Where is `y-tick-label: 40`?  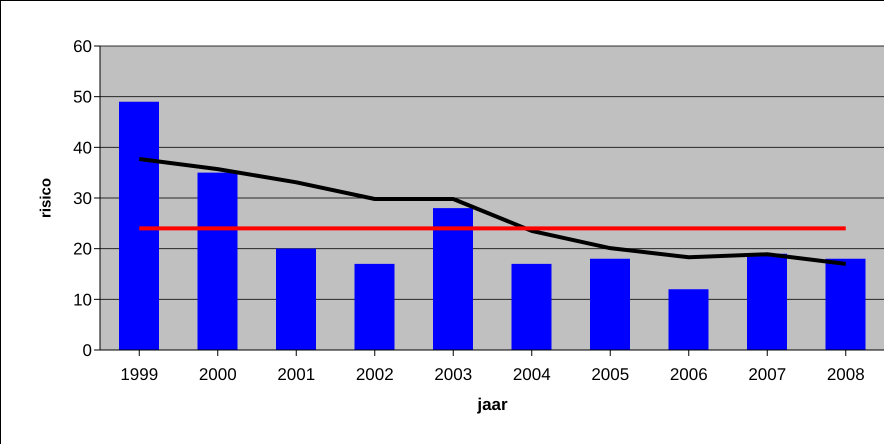 y-tick-label: 40 is located at coordinates (82, 148).